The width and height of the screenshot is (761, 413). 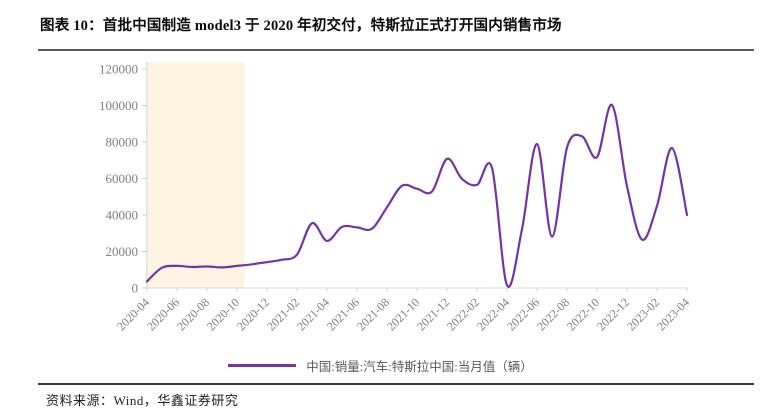 I want to click on x-axis-tick-label: 2022-04, so click(x=493, y=314).